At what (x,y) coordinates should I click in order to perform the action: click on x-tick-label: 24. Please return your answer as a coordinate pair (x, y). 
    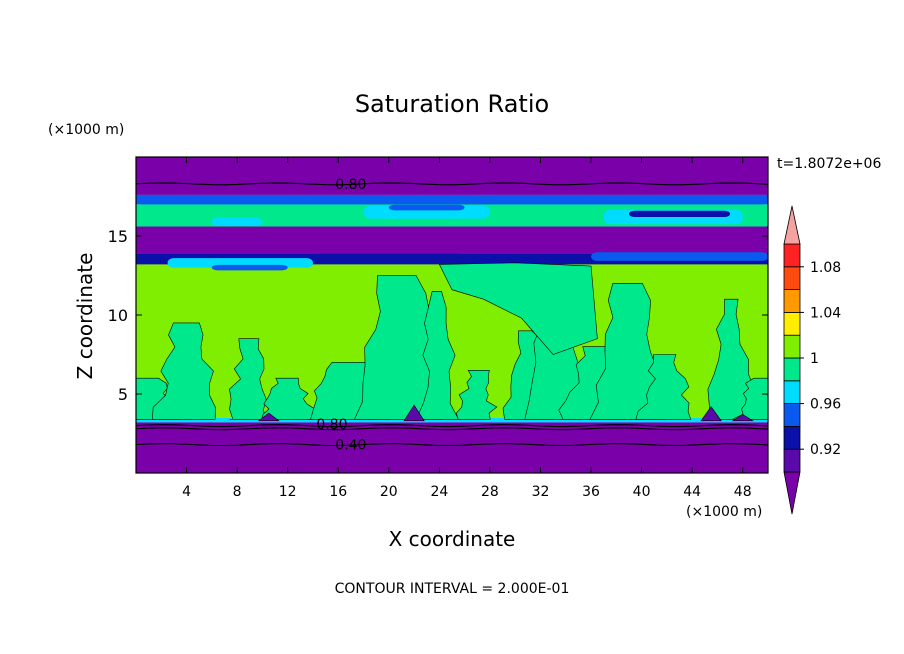
    Looking at the image, I should click on (439, 492).